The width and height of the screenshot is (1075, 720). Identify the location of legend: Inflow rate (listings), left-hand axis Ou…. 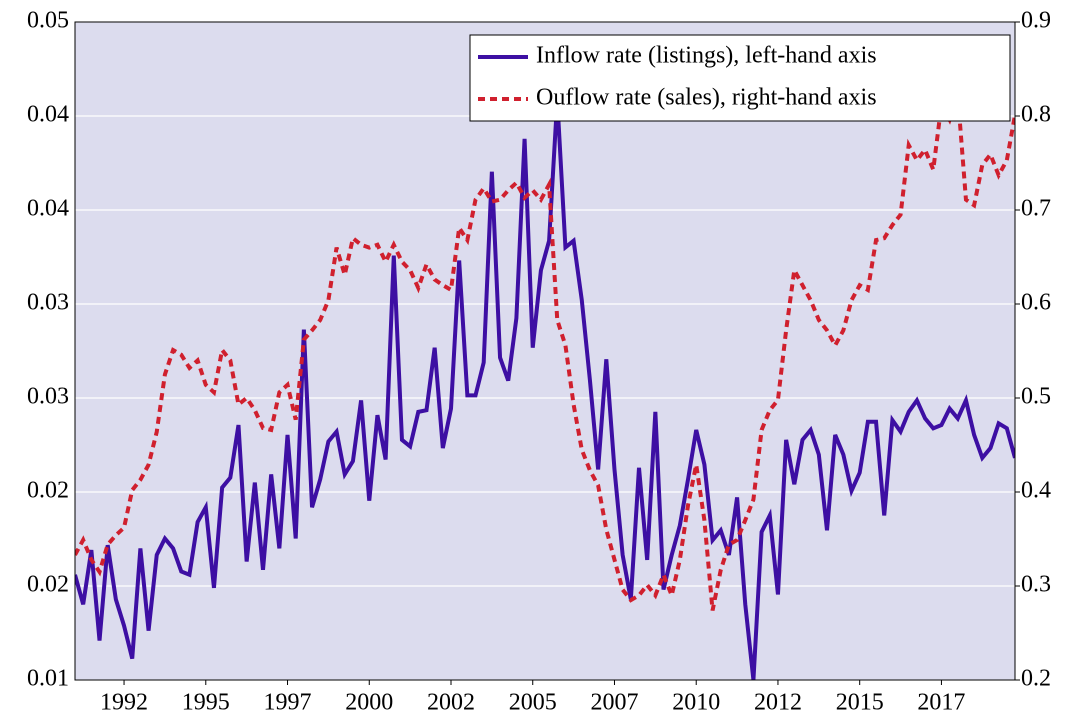
(740, 78).